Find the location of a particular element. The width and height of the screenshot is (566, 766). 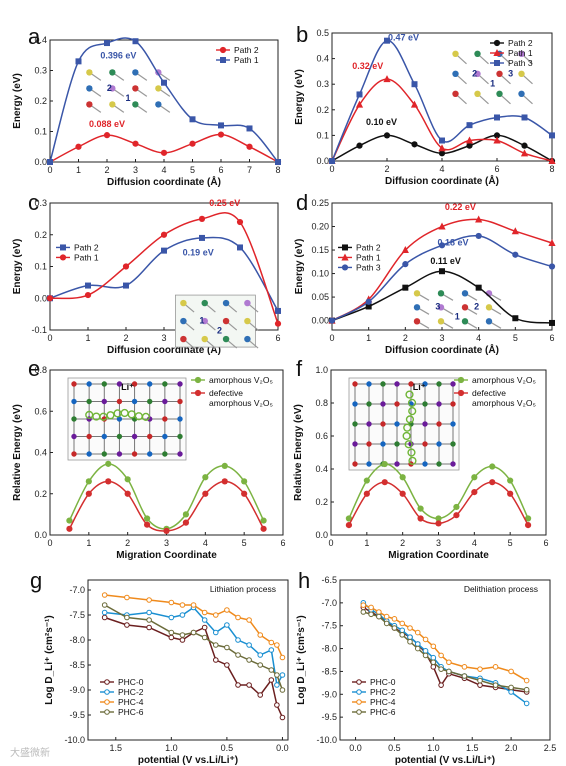

value-annotation: 0.32 eV is located at coordinates (367, 66).